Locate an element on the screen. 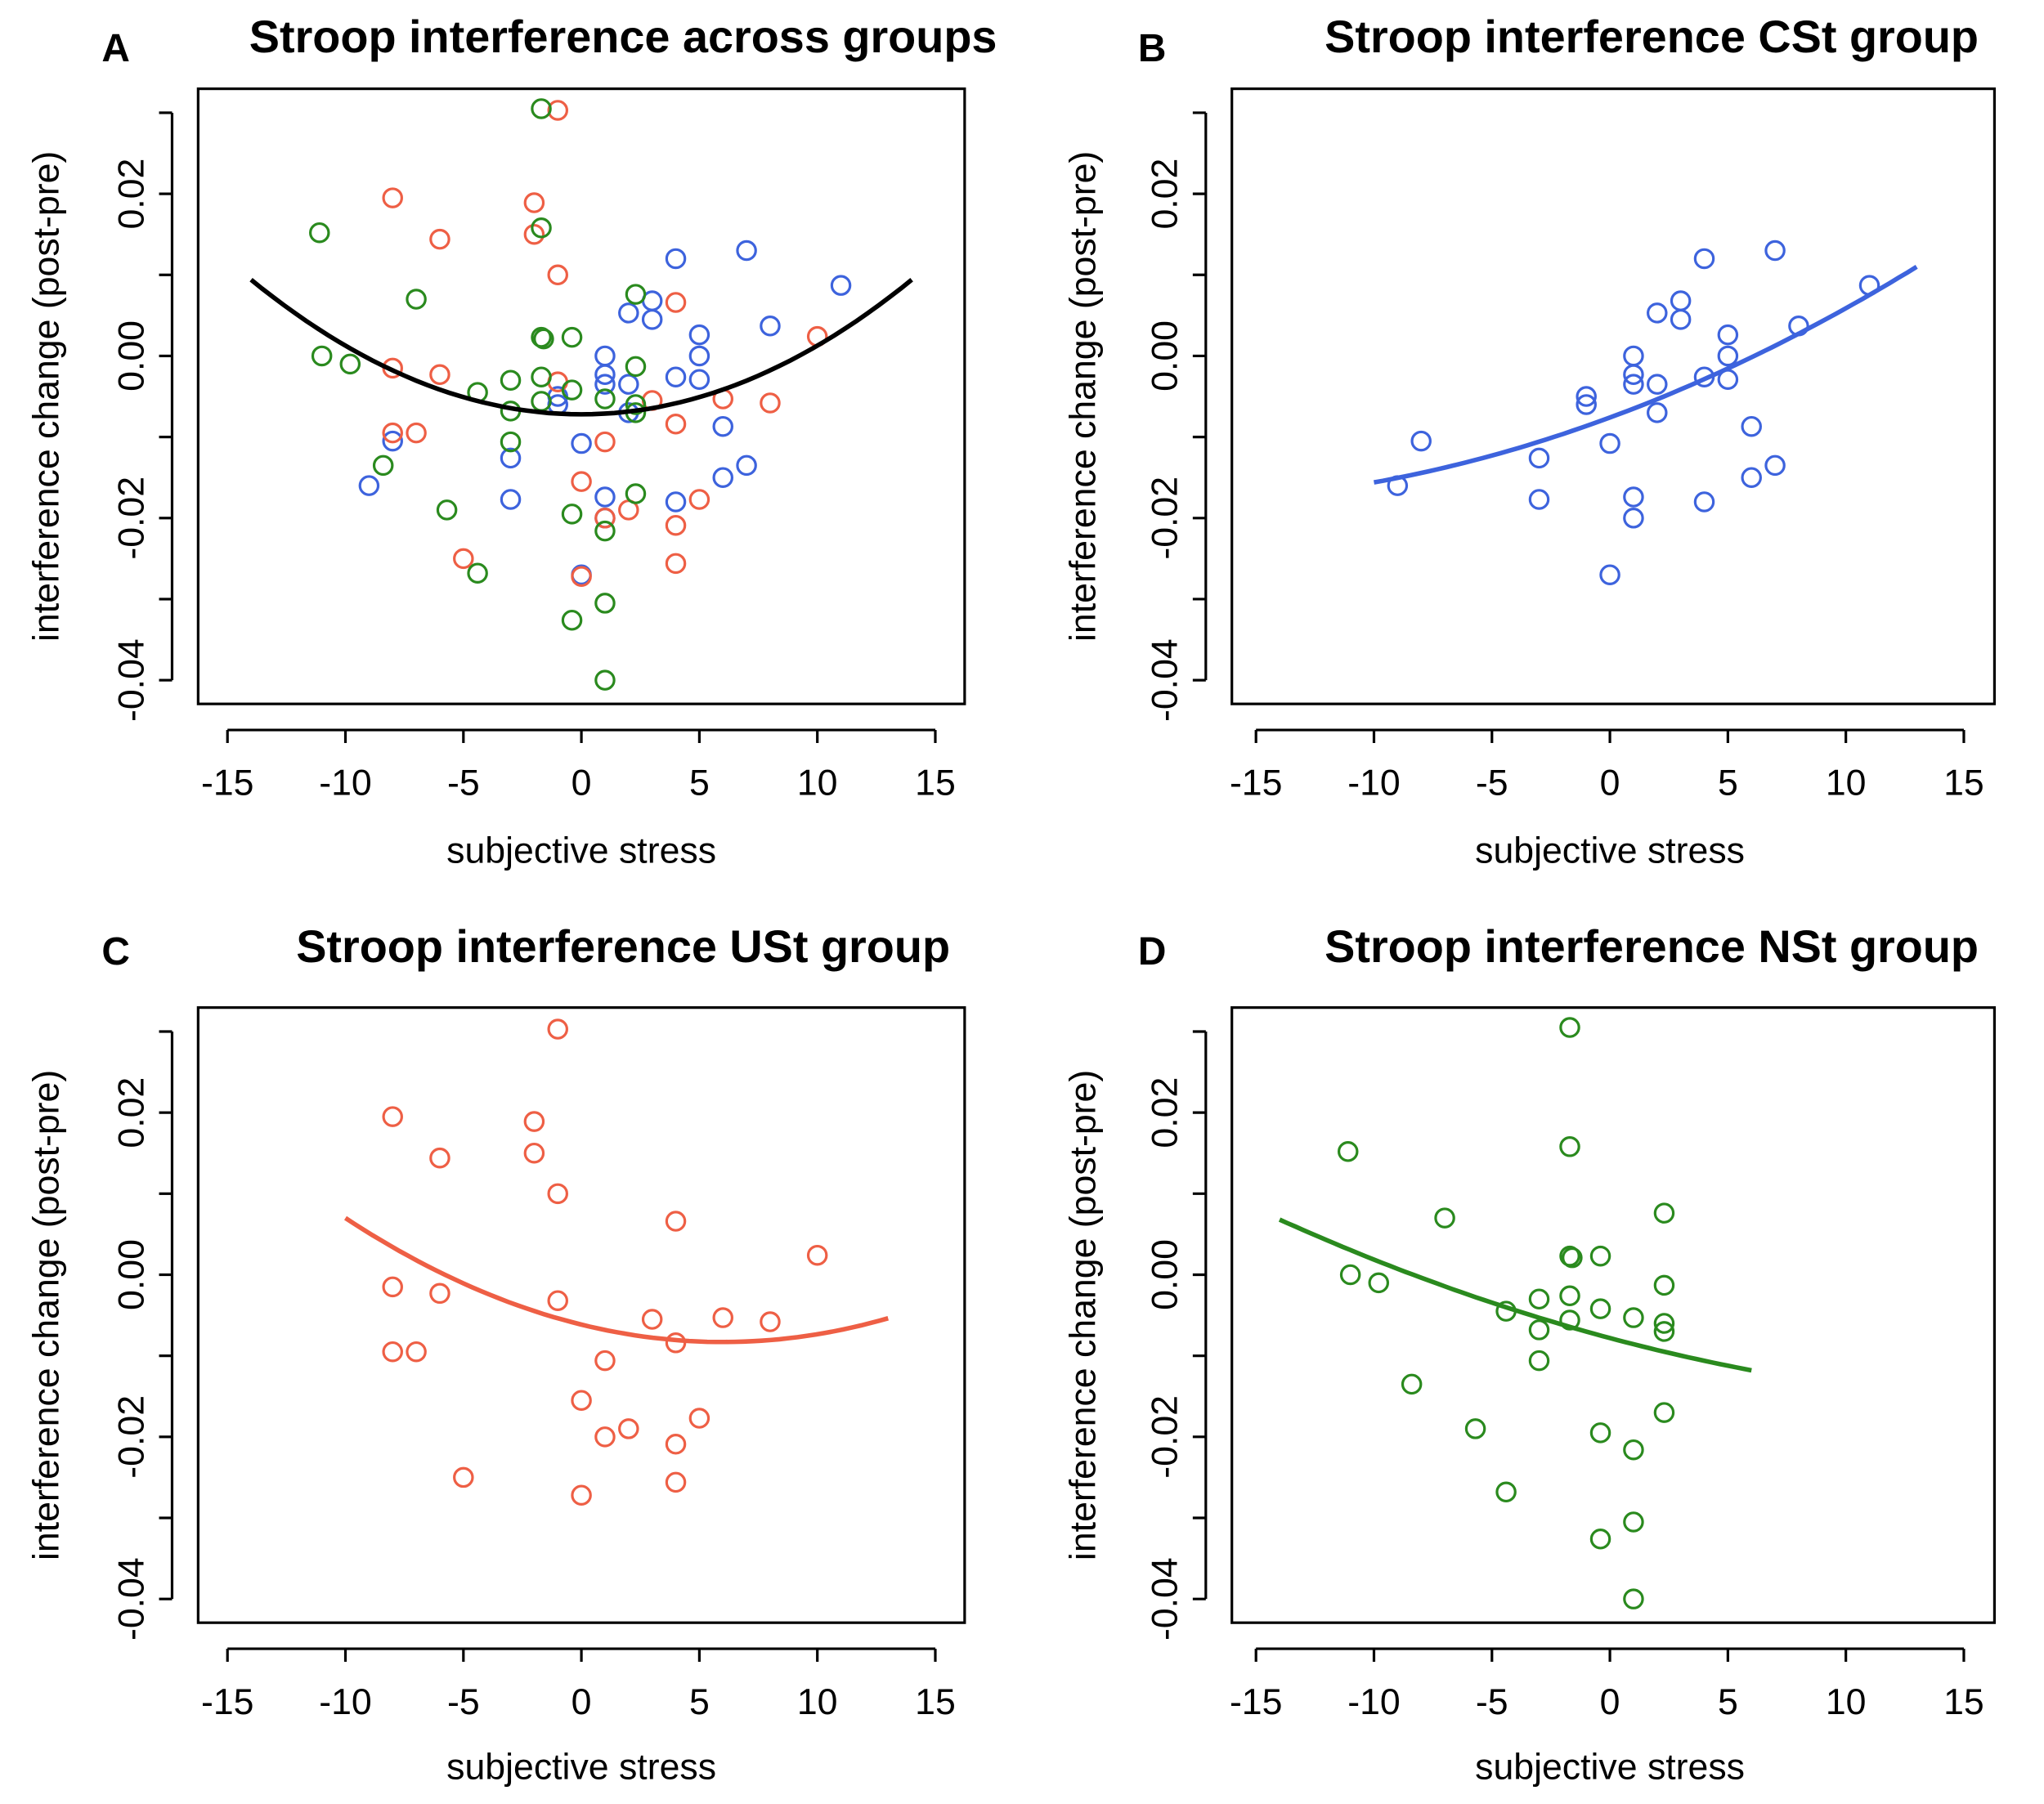  panel-letter: B is located at coordinates (1153, 49).